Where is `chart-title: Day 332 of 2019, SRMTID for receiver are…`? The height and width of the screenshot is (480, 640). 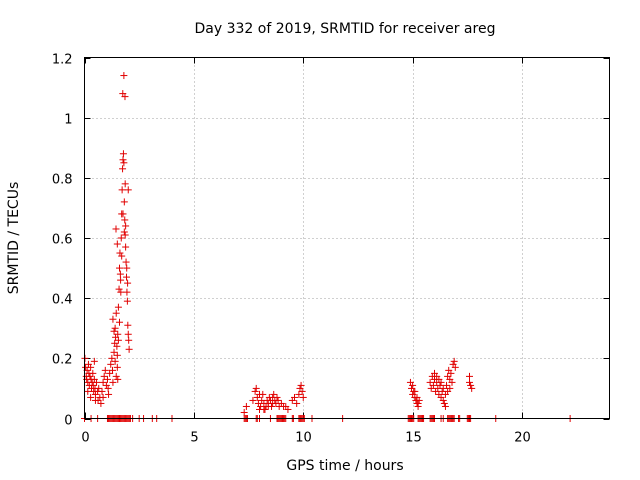 chart-title: Day 332 of 2019, SRMTID for receiver are… is located at coordinates (345, 29).